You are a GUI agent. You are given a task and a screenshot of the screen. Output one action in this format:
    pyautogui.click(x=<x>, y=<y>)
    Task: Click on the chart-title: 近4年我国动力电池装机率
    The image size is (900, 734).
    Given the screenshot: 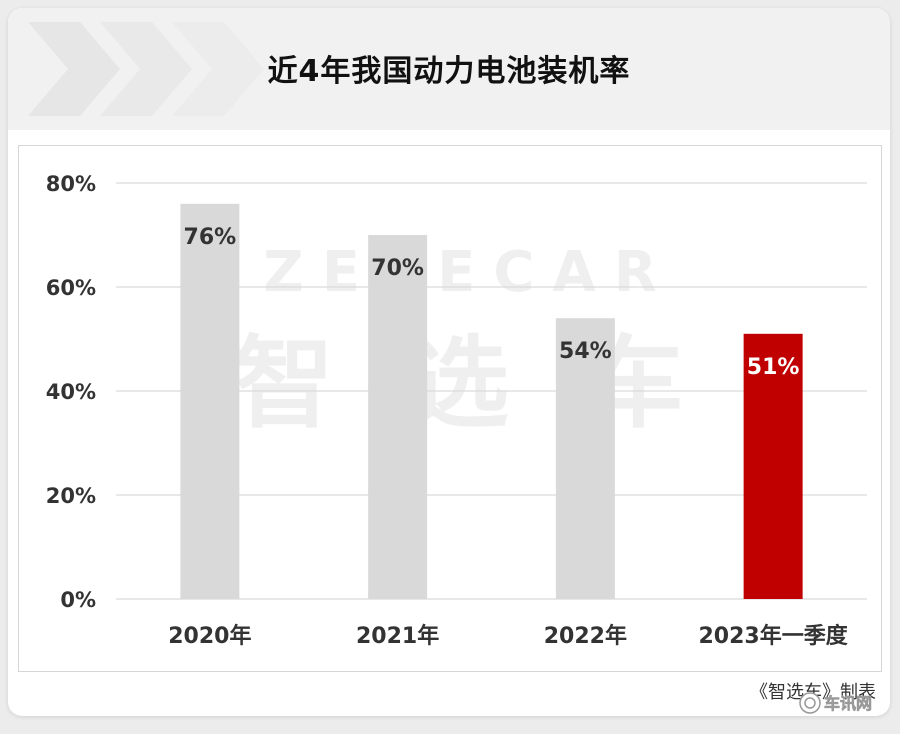 What is the action you would take?
    pyautogui.click(x=449, y=71)
    